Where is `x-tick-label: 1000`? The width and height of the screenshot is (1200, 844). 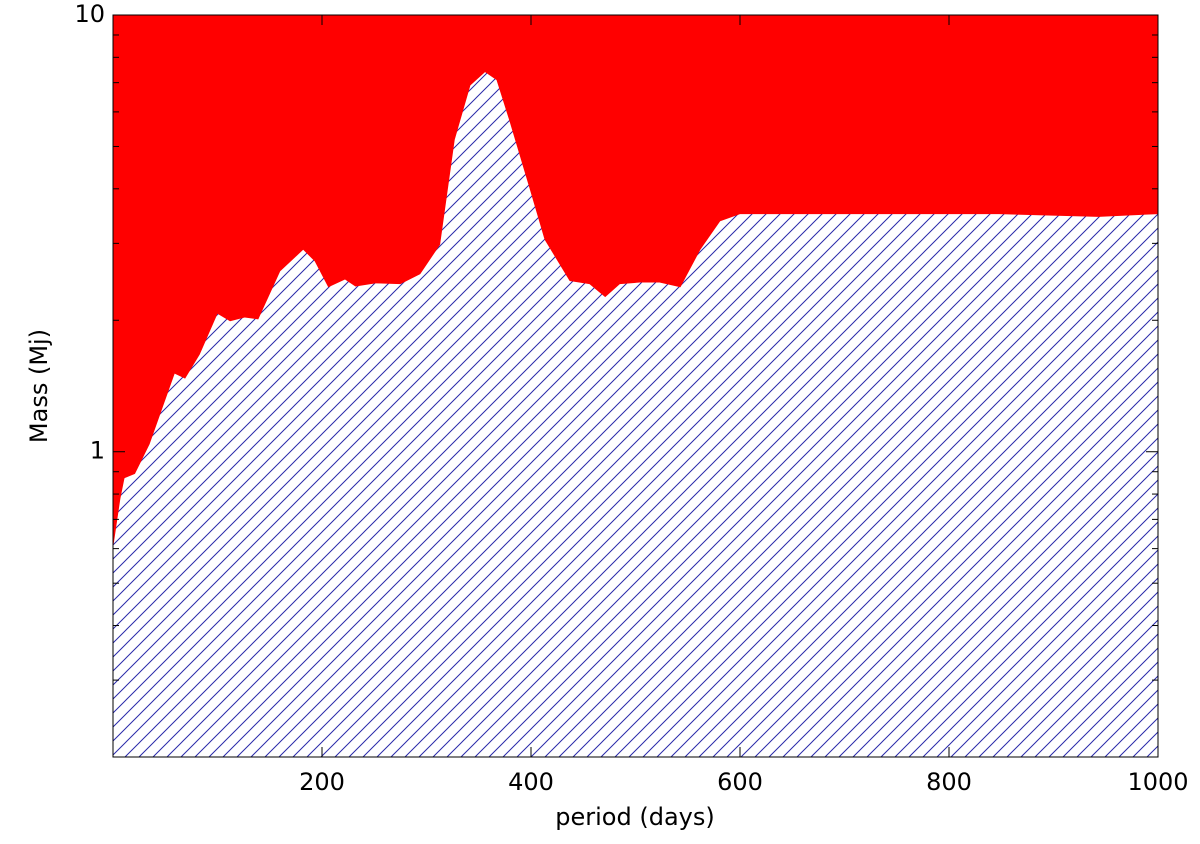 x-tick-label: 1000 is located at coordinates (1157, 782).